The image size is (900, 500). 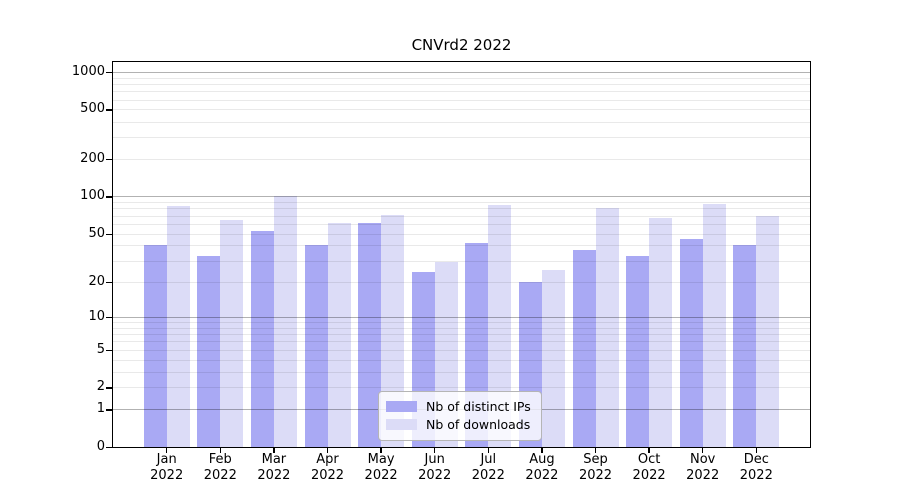 I want to click on bar-distinct-ips-jan-2022, so click(x=155, y=346).